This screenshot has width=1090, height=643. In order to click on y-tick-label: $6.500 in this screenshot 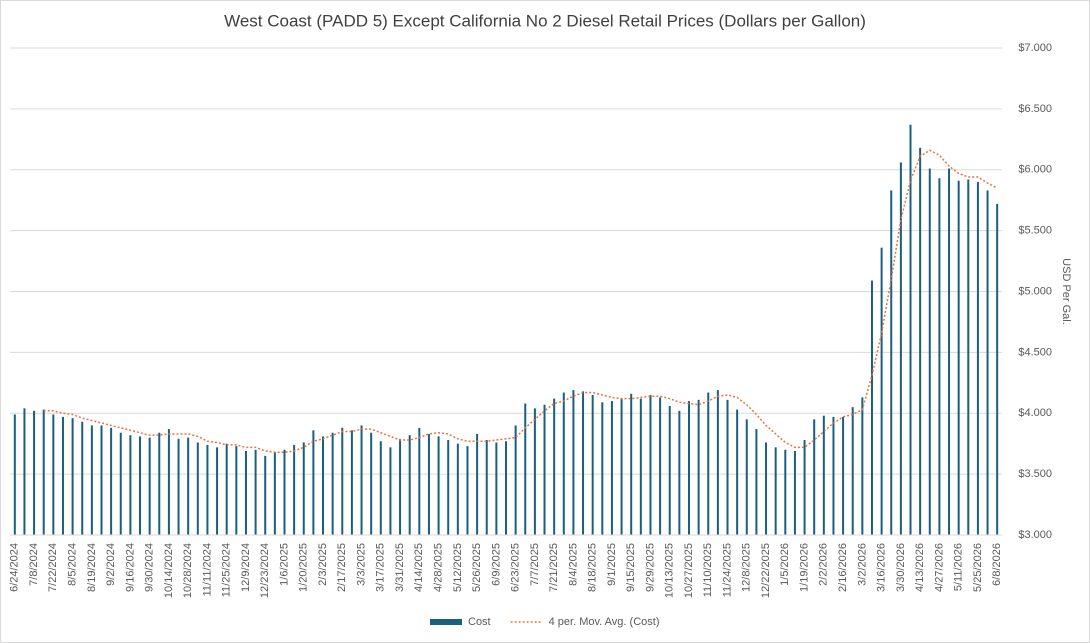, I will do `click(1035, 109)`.